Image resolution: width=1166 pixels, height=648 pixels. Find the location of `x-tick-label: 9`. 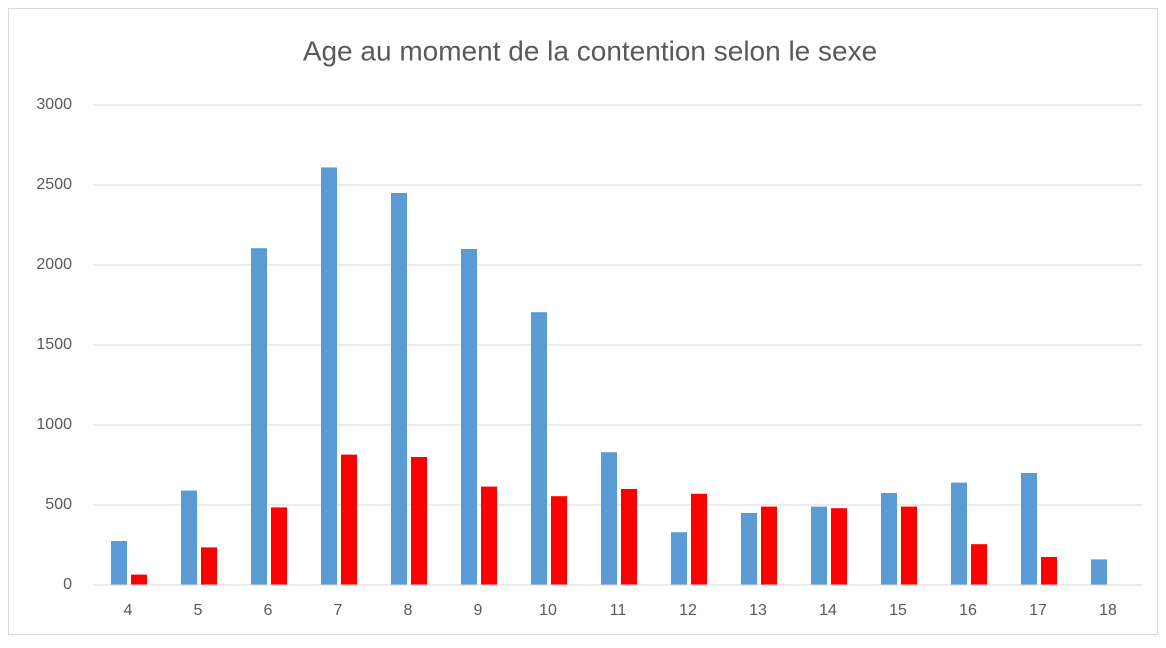

x-tick-label: 9 is located at coordinates (478, 610).